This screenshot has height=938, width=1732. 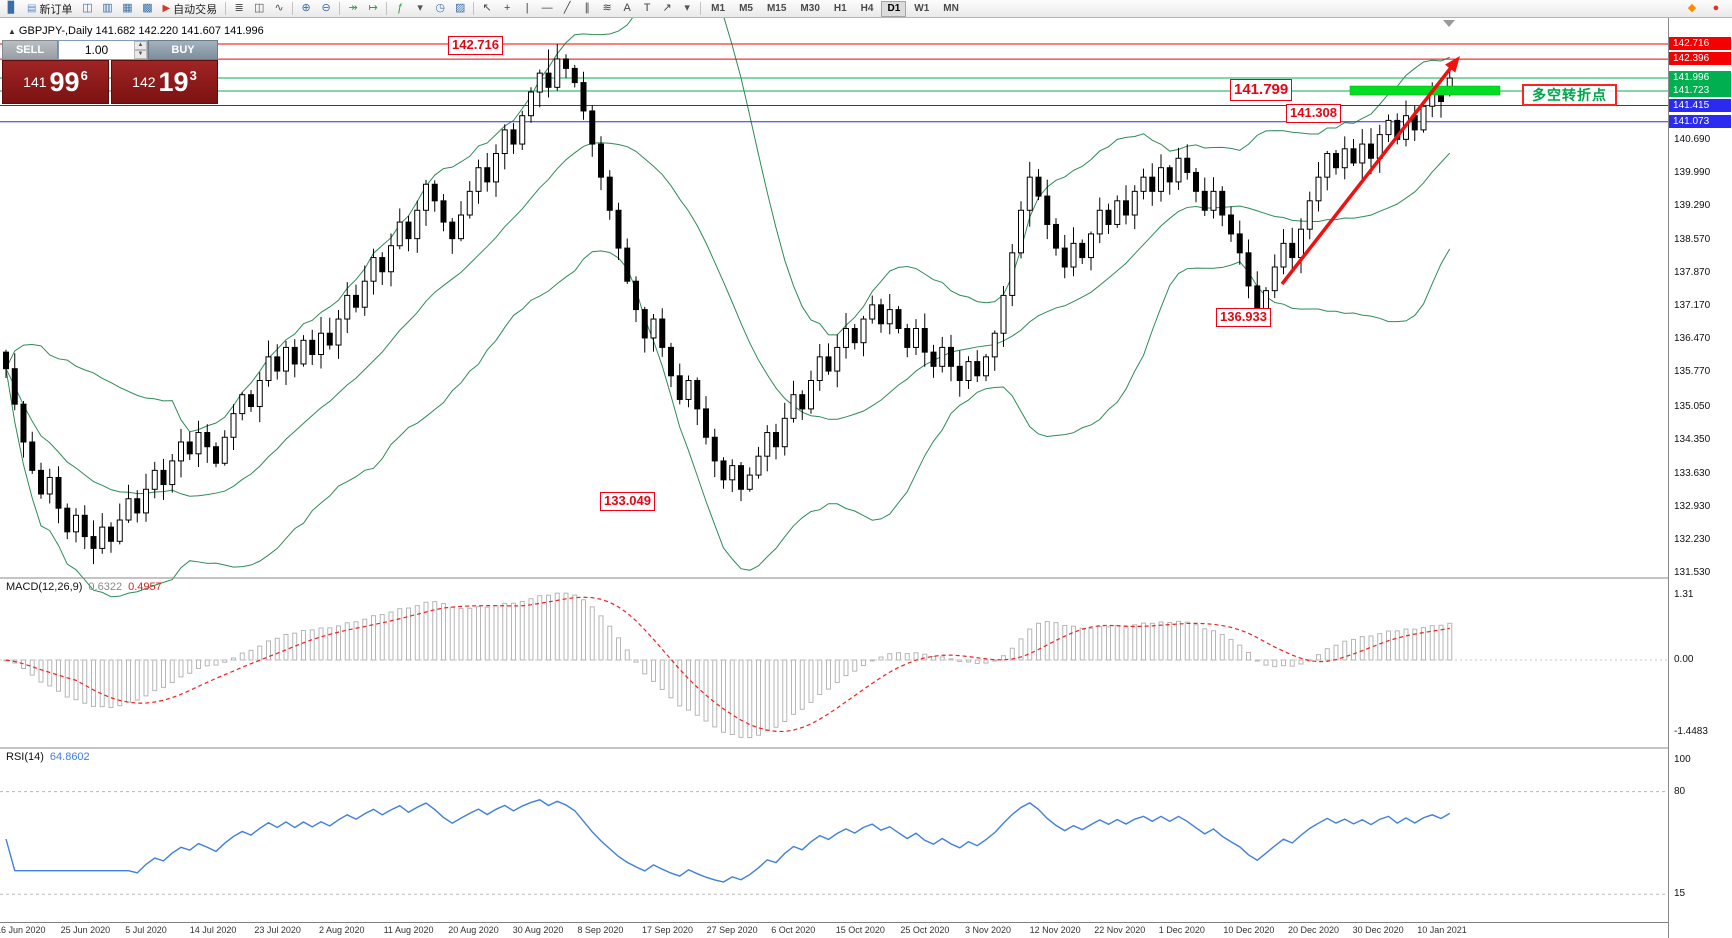 What do you see at coordinates (718, 8) in the screenshot?
I see `timeframe-button-m1: M1` at bounding box center [718, 8].